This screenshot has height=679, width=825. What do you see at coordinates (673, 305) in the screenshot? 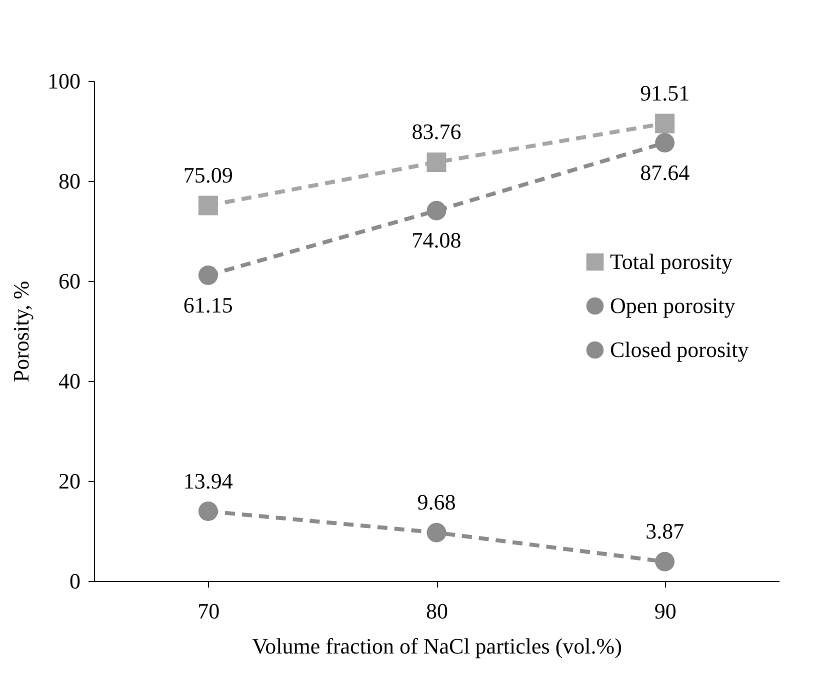
I see `legend-label: Open porosity` at bounding box center [673, 305].